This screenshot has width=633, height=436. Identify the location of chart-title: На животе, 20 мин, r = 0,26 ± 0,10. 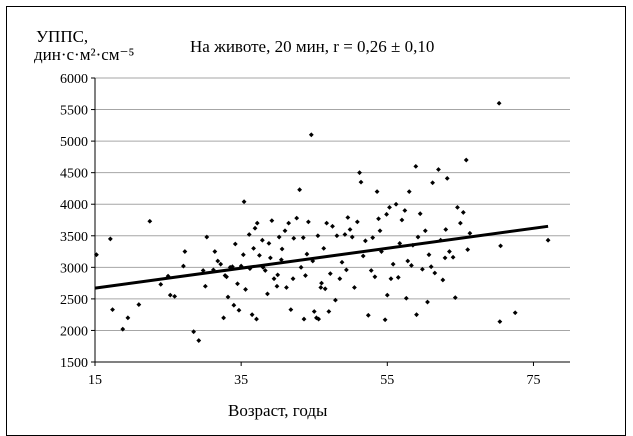
(312, 46).